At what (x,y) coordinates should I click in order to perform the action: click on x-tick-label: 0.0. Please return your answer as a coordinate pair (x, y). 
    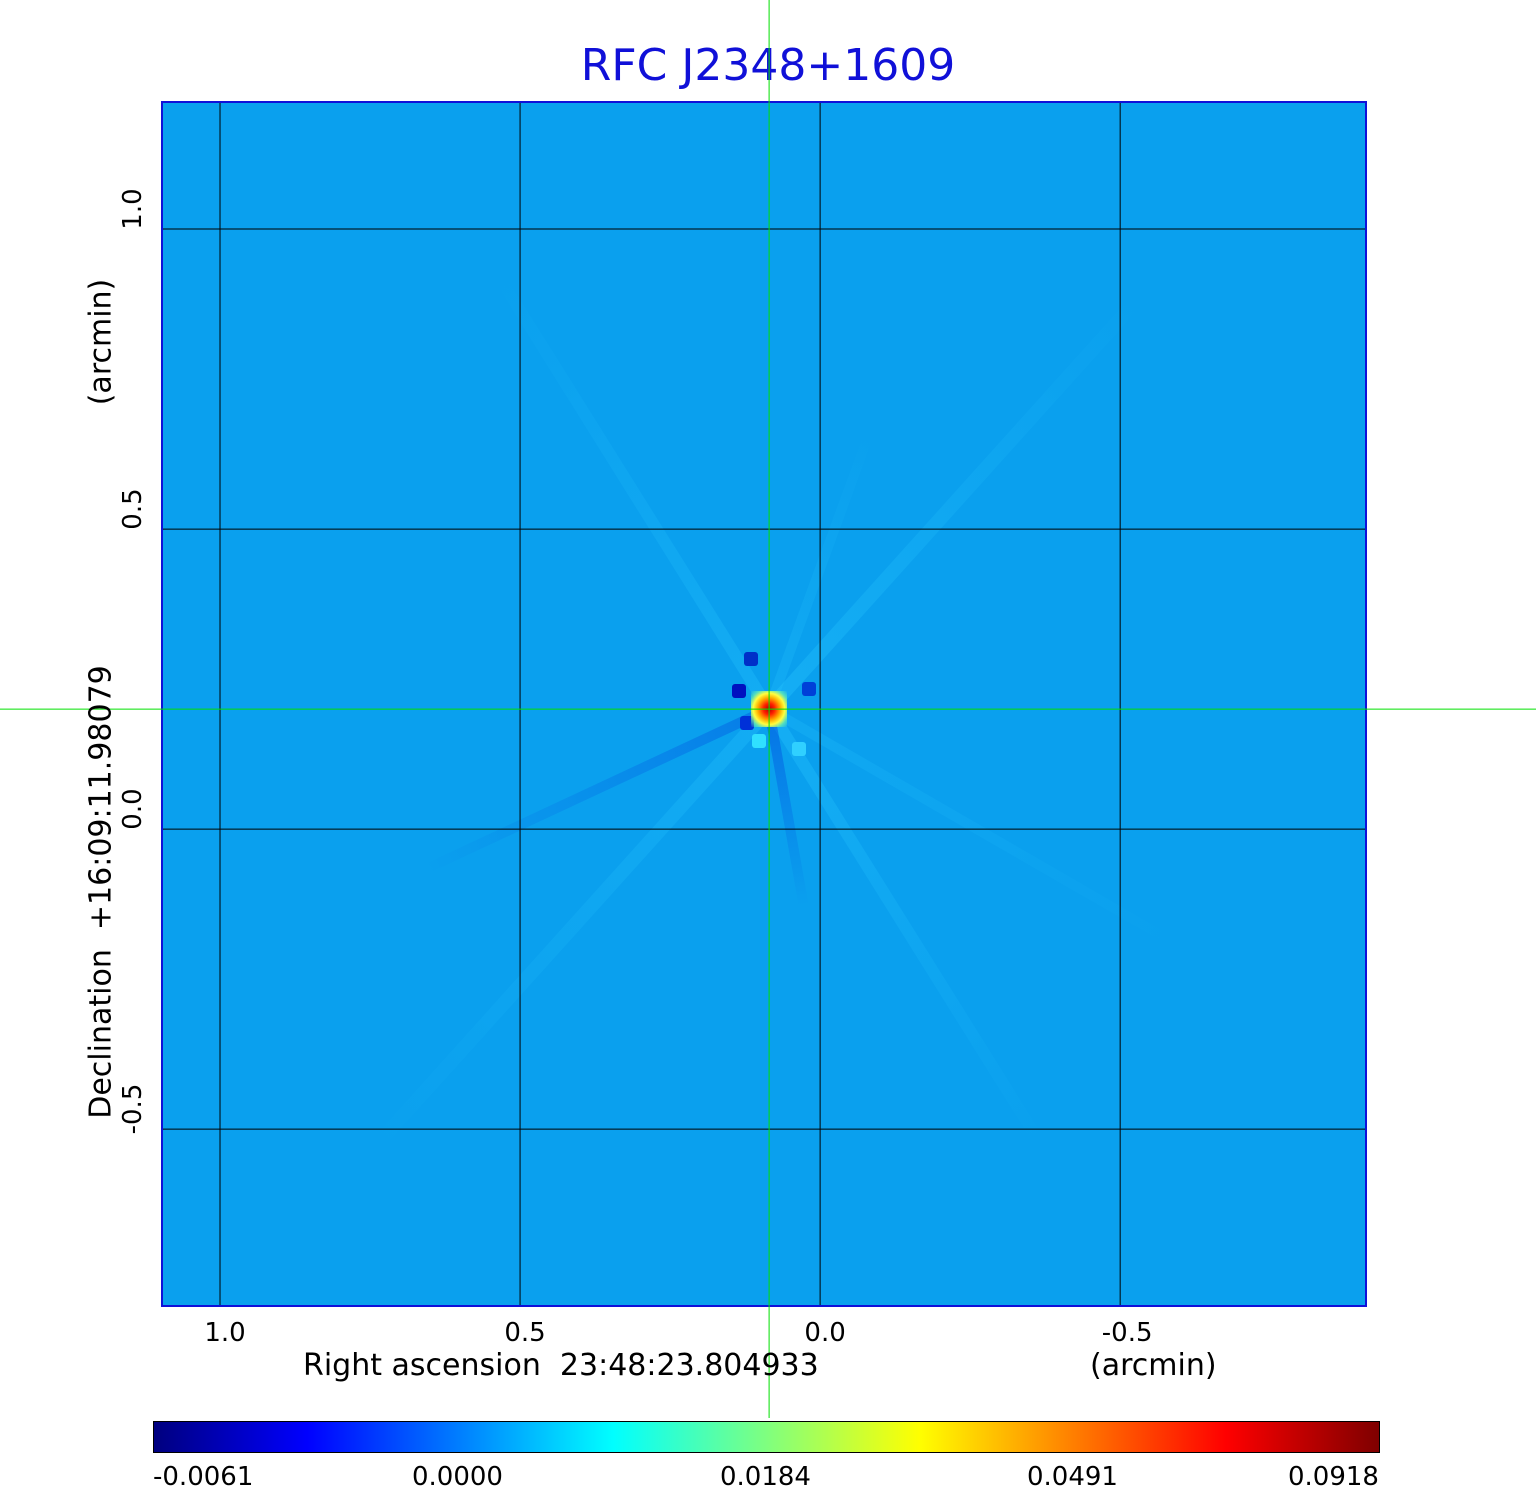
    Looking at the image, I should click on (825, 1333).